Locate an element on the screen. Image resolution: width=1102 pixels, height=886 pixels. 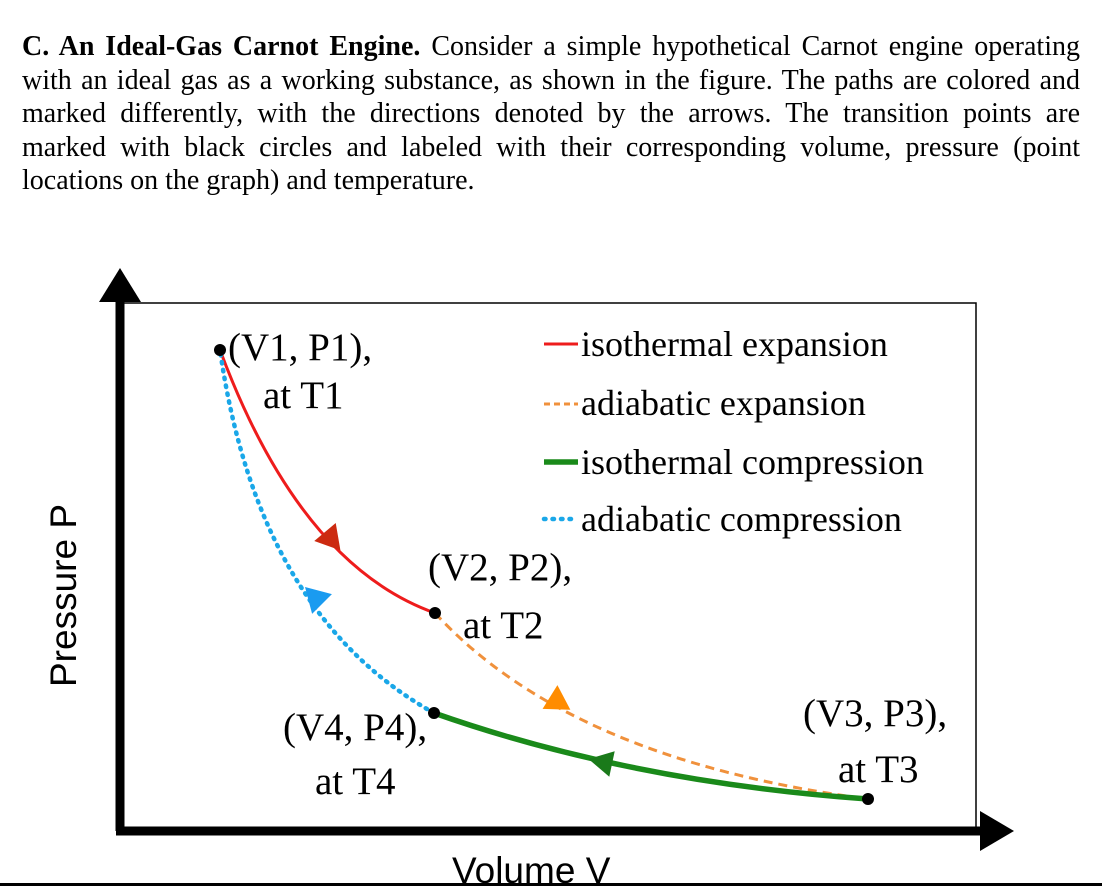
point-3-temp-text: at T3 is located at coordinates (878, 769).